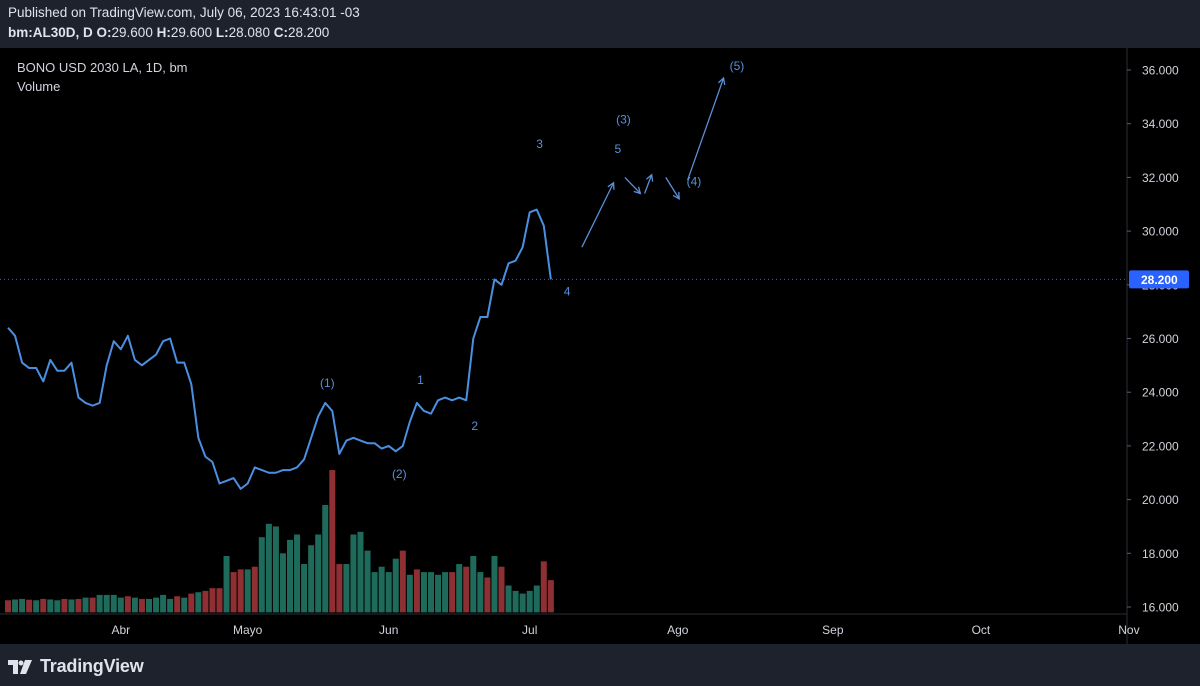  I want to click on close-value: 28.200, so click(308, 32).